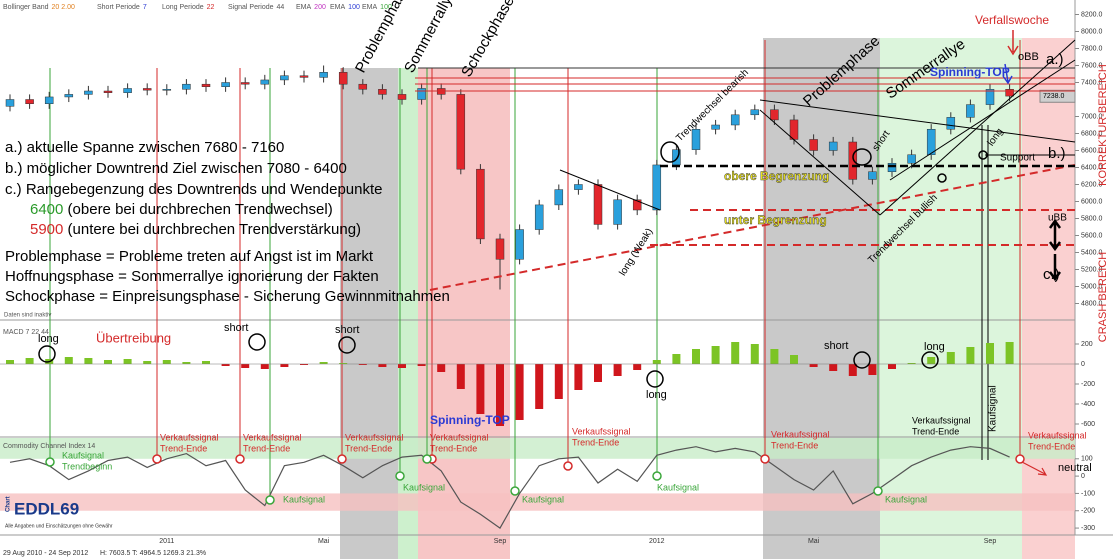 The width and height of the screenshot is (1113, 559). I want to click on y-tick-label: -600, so click(1088, 424).